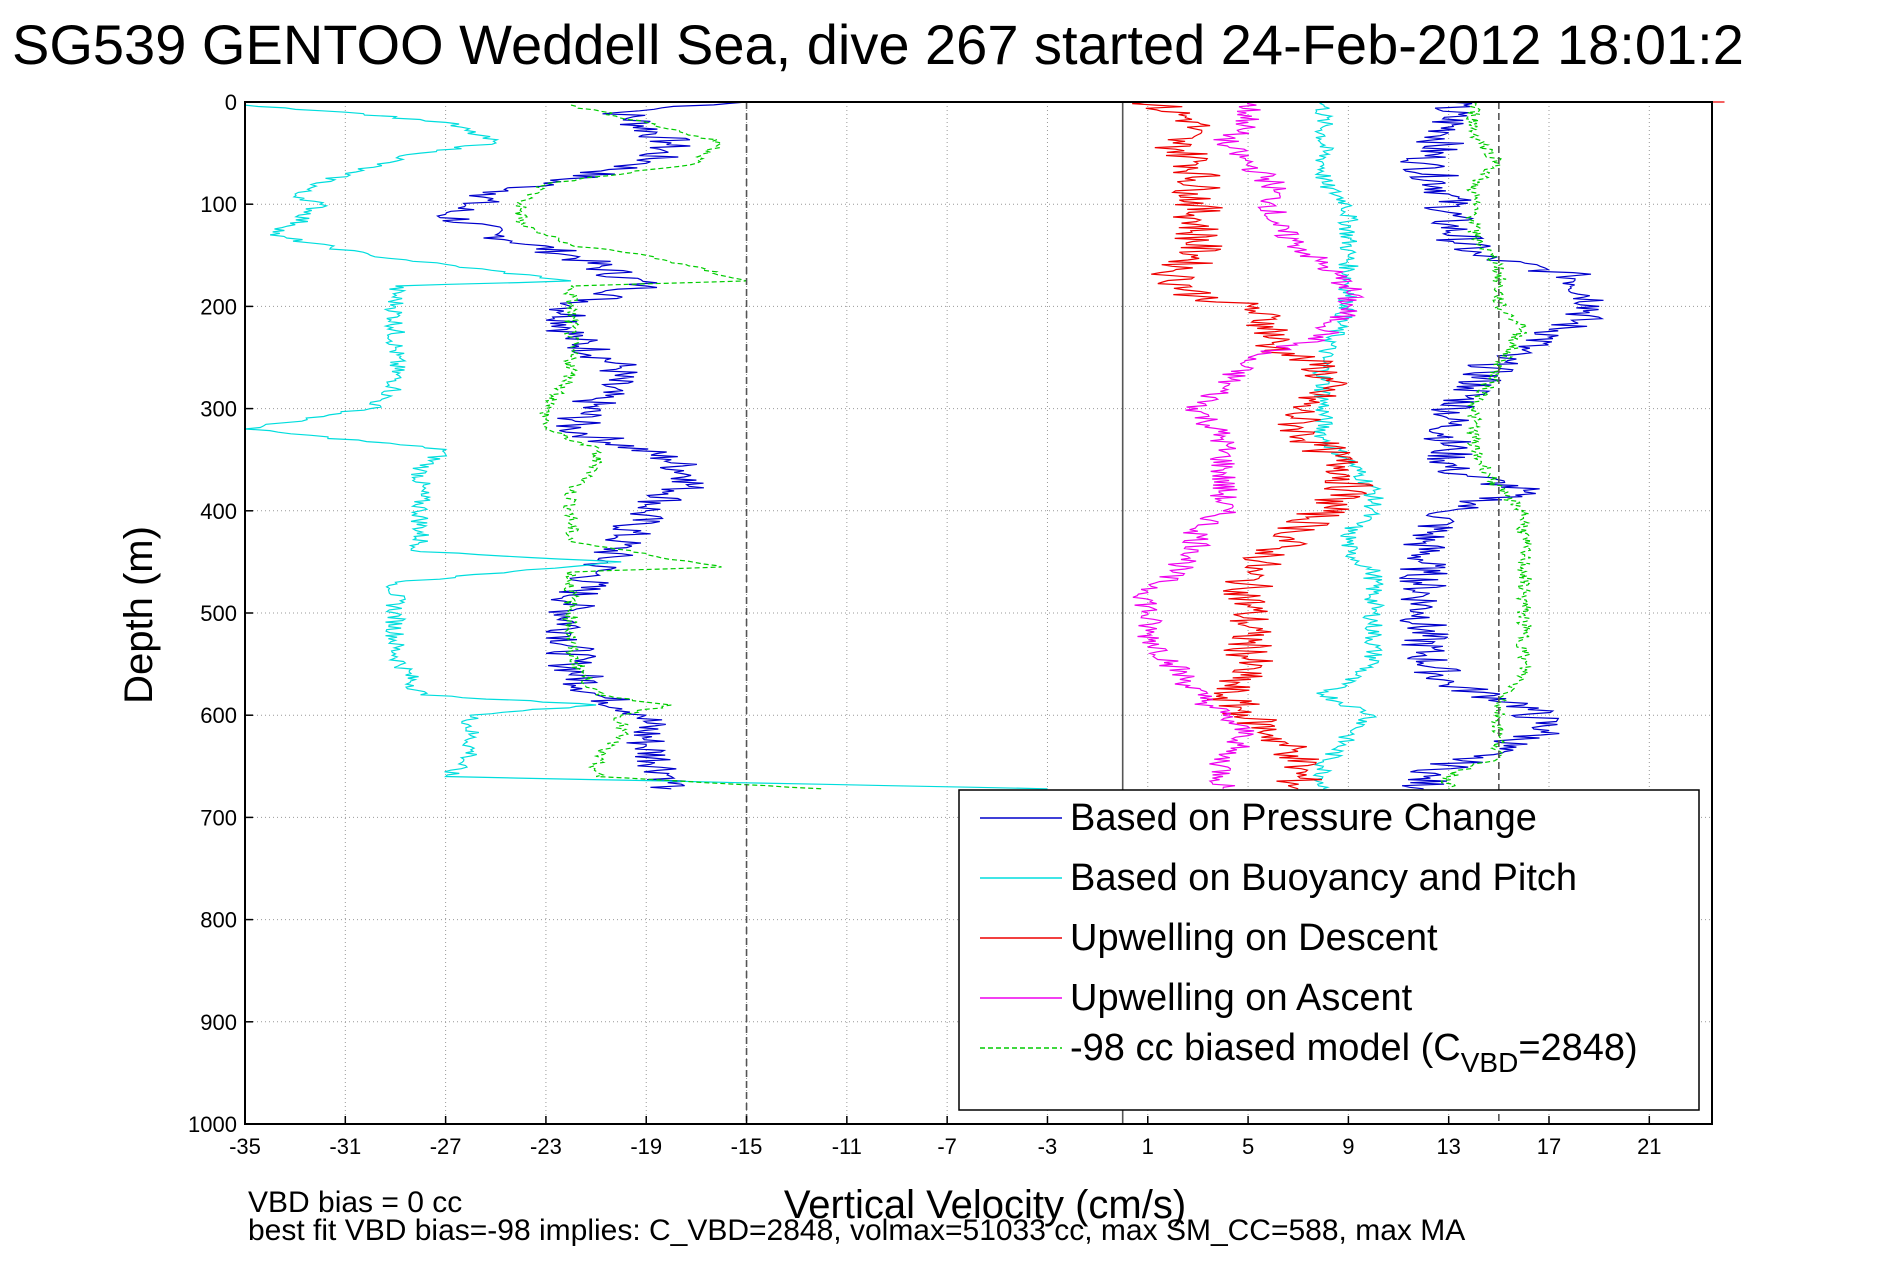 This screenshot has height=1262, width=1891. Describe the element at coordinates (1490, 1062) in the screenshot. I see `legend-label-subscript: VBD` at that location.